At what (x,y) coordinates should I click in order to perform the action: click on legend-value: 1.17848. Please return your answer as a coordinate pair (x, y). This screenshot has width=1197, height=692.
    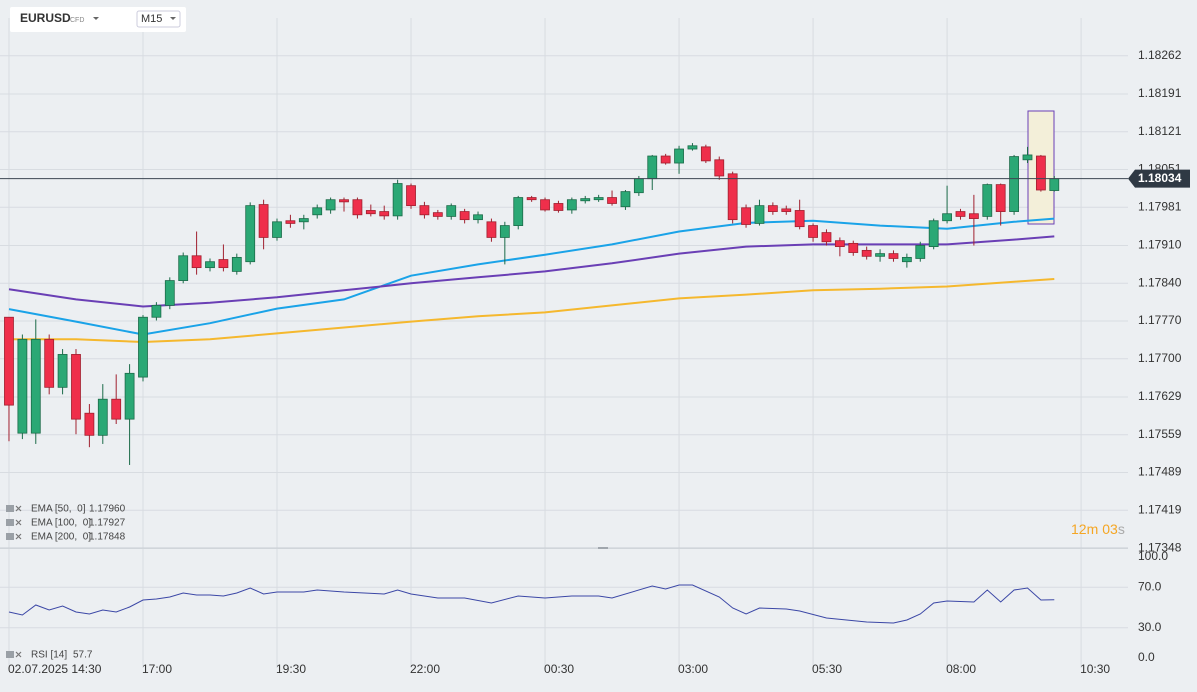
    Looking at the image, I should click on (107, 537).